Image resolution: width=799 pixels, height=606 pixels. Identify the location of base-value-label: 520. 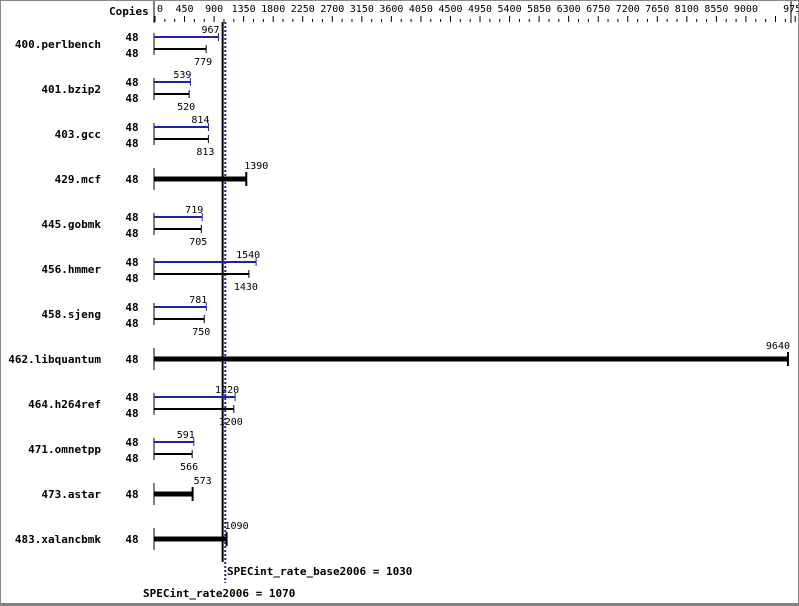
(186, 107).